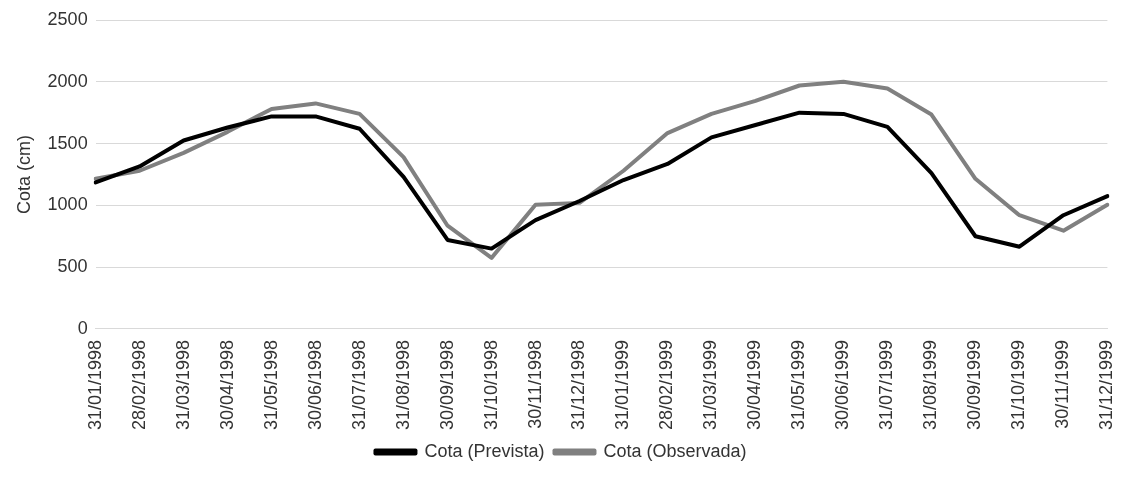 This screenshot has width=1132, height=481. What do you see at coordinates (534, 384) in the screenshot?
I see `x-tick-label: 30/11/1998` at bounding box center [534, 384].